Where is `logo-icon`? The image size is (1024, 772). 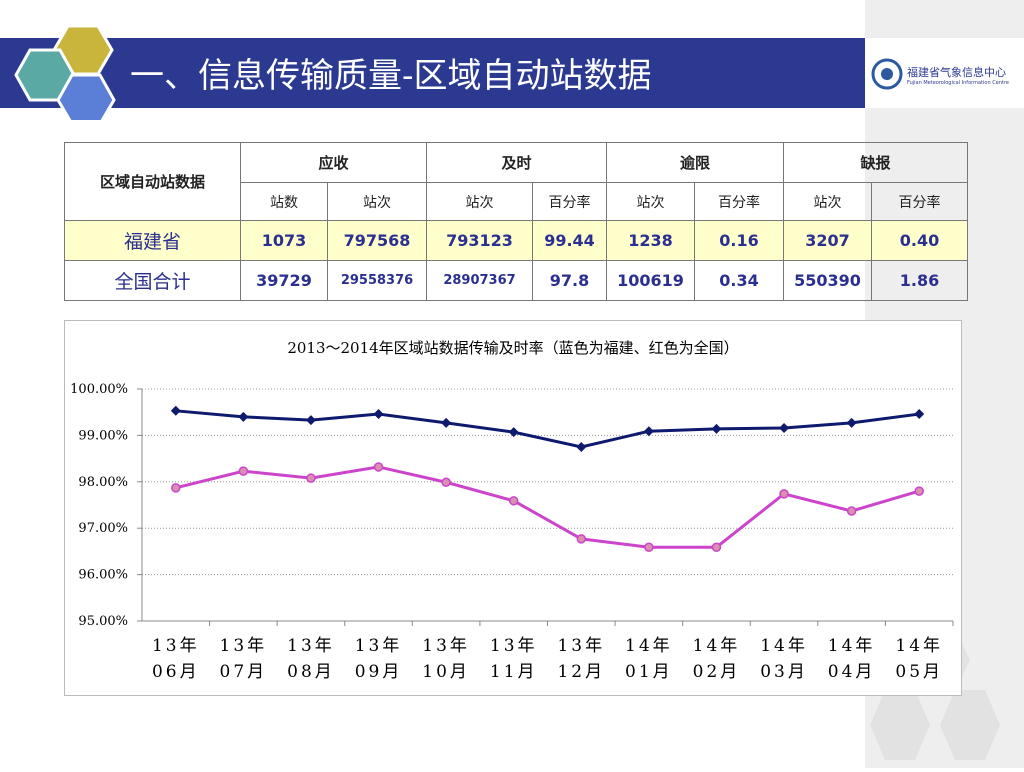 logo-icon is located at coordinates (887, 74).